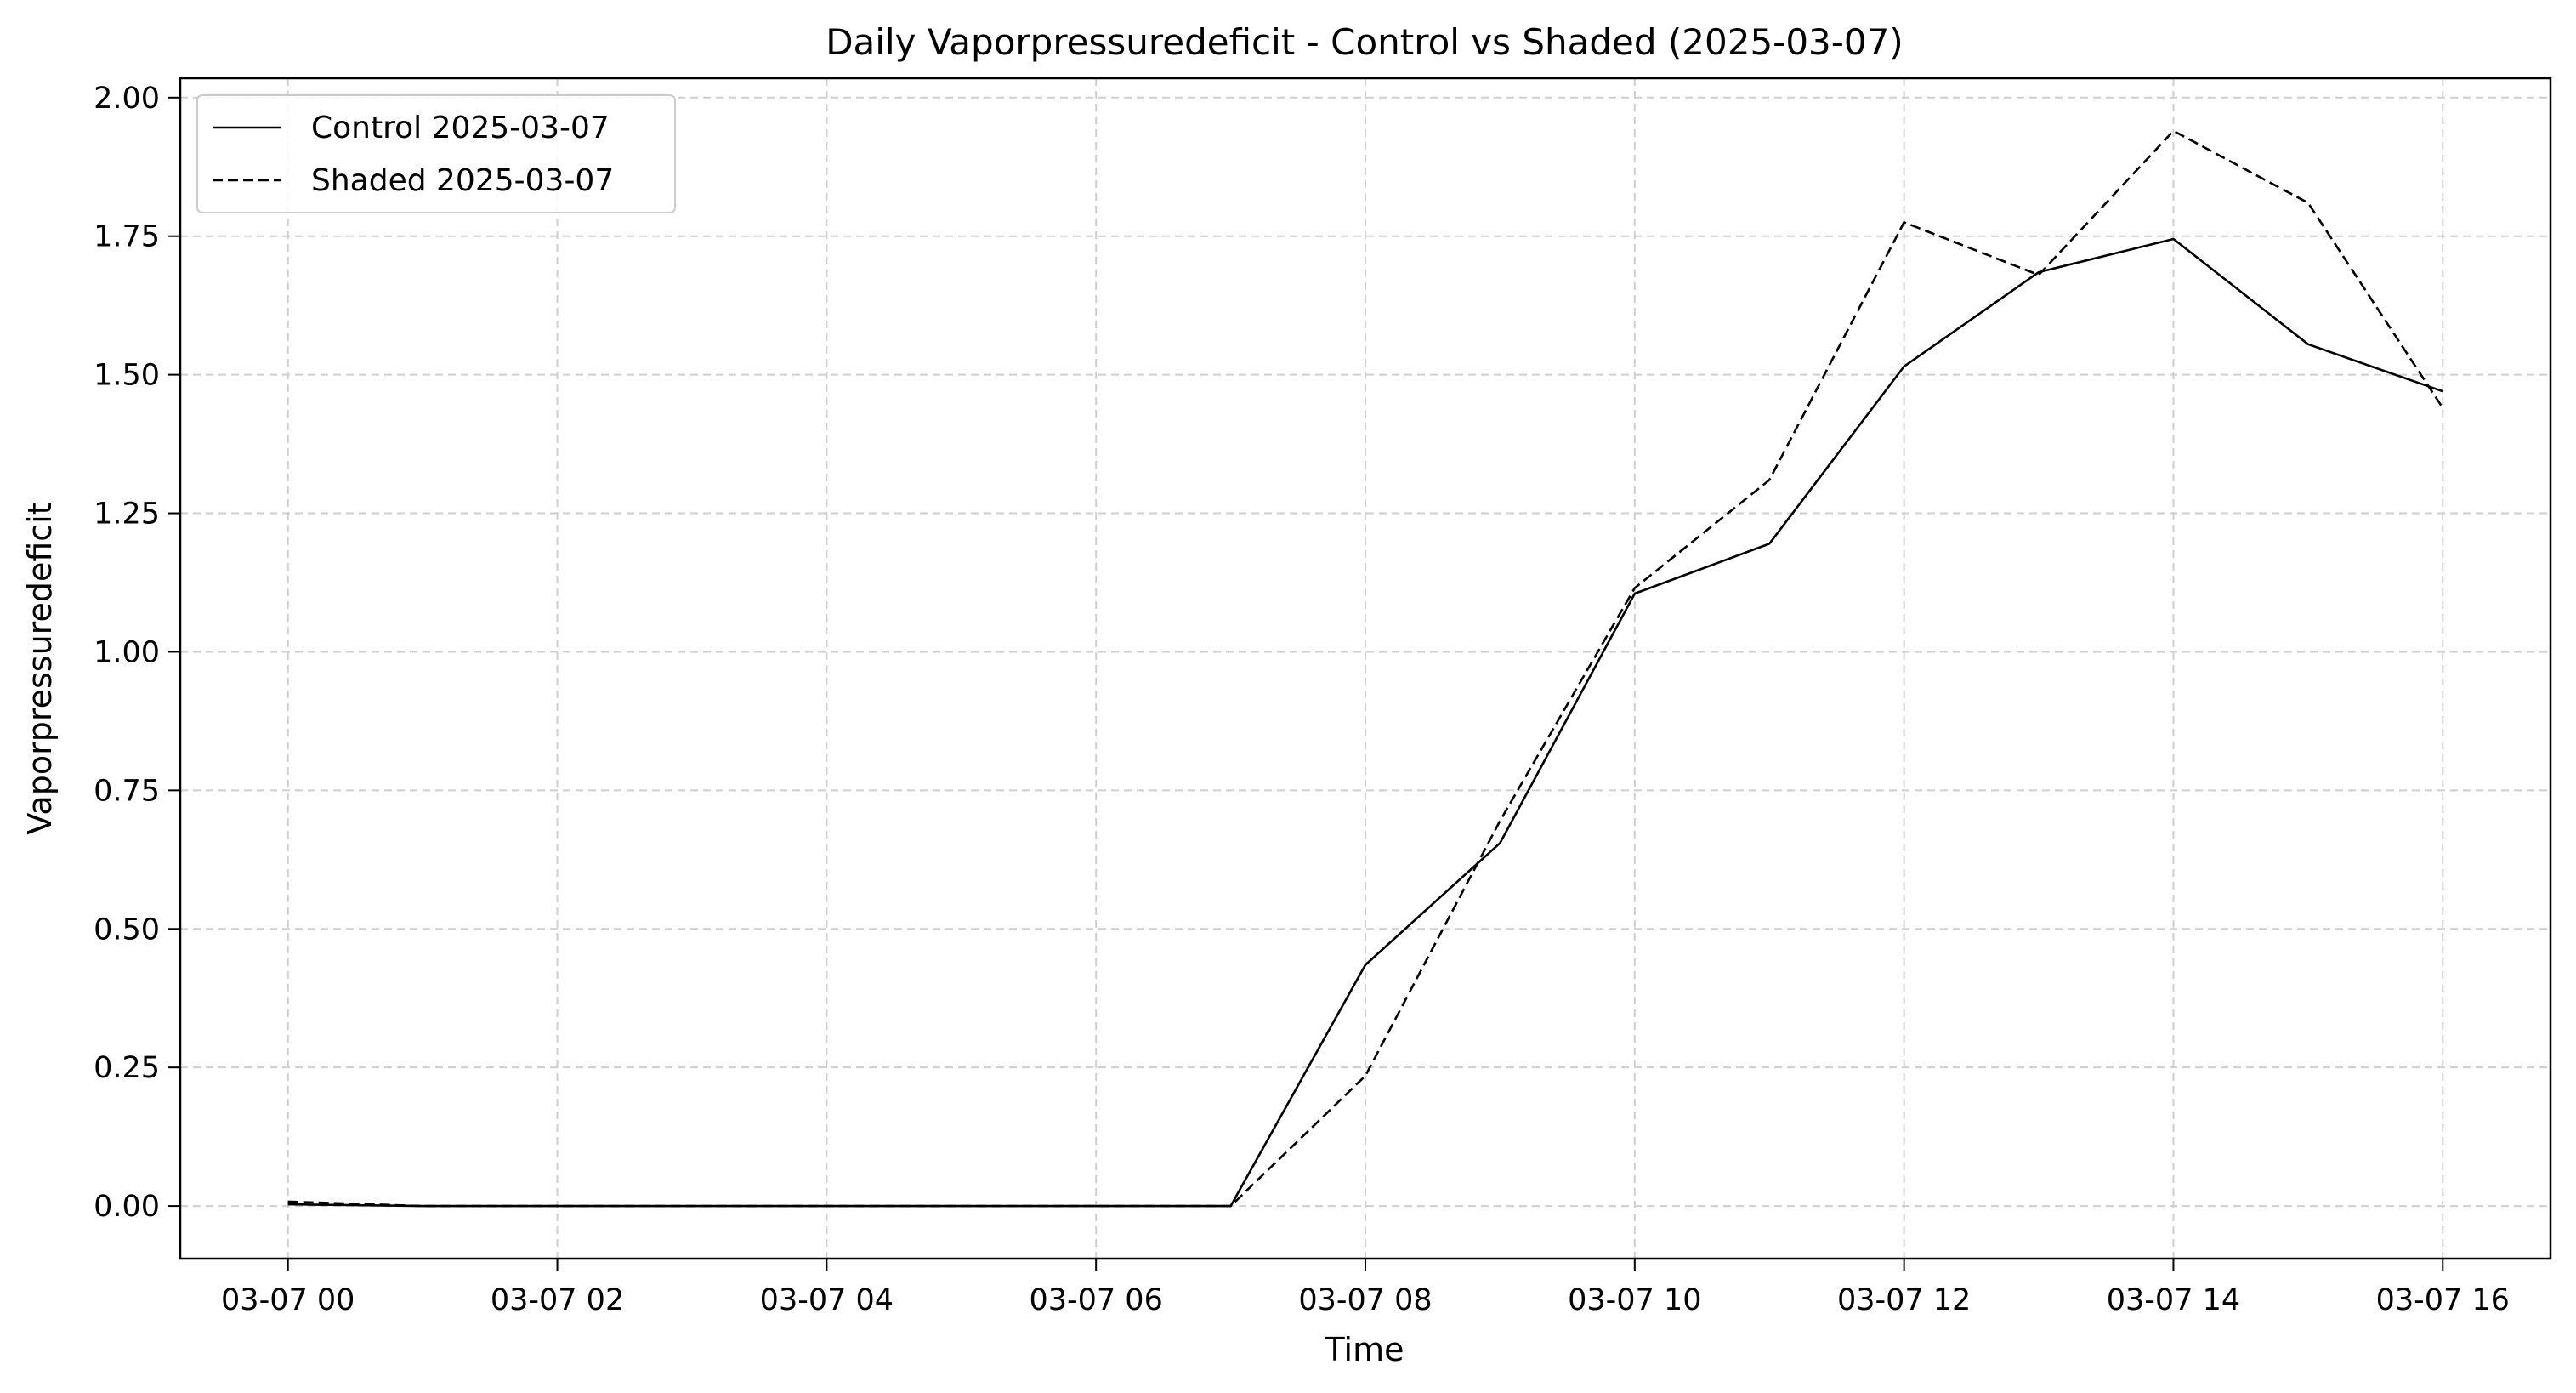 Image resolution: width=2576 pixels, height=1393 pixels. Describe the element at coordinates (558, 1300) in the screenshot. I see `x-tick-label: 03-07 02` at that location.